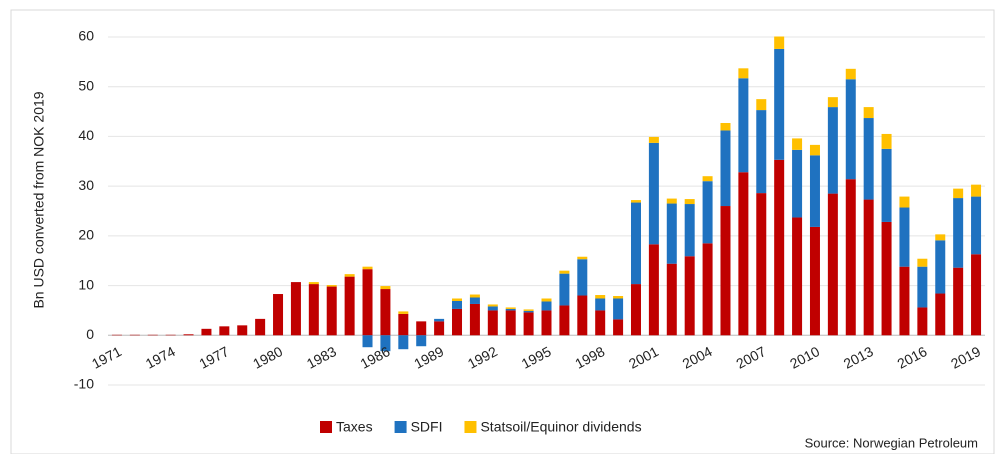 The height and width of the screenshot is (459, 1003). What do you see at coordinates (321, 357) in the screenshot?
I see `x-tick-label: 1983` at bounding box center [321, 357].